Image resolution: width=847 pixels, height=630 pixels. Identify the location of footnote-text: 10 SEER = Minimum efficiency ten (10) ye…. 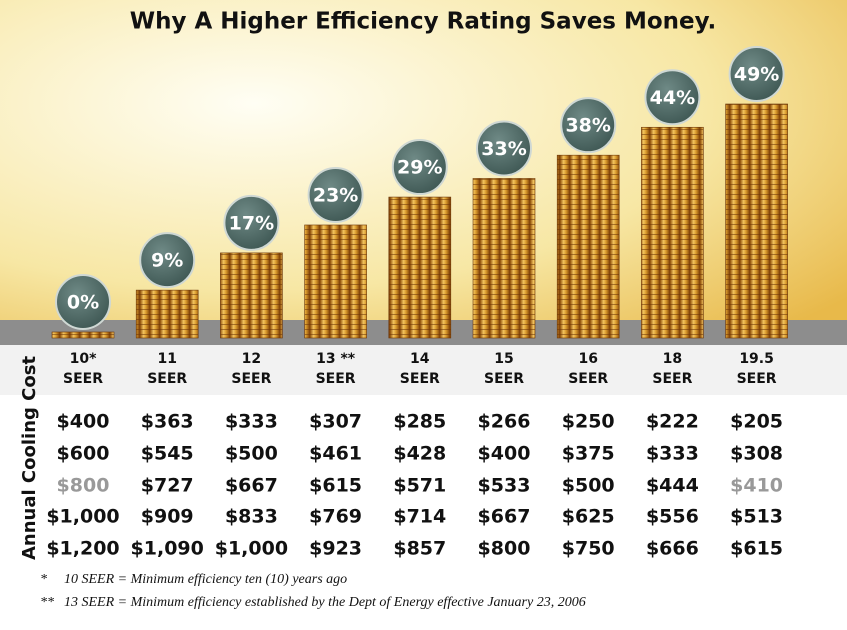
(205, 579).